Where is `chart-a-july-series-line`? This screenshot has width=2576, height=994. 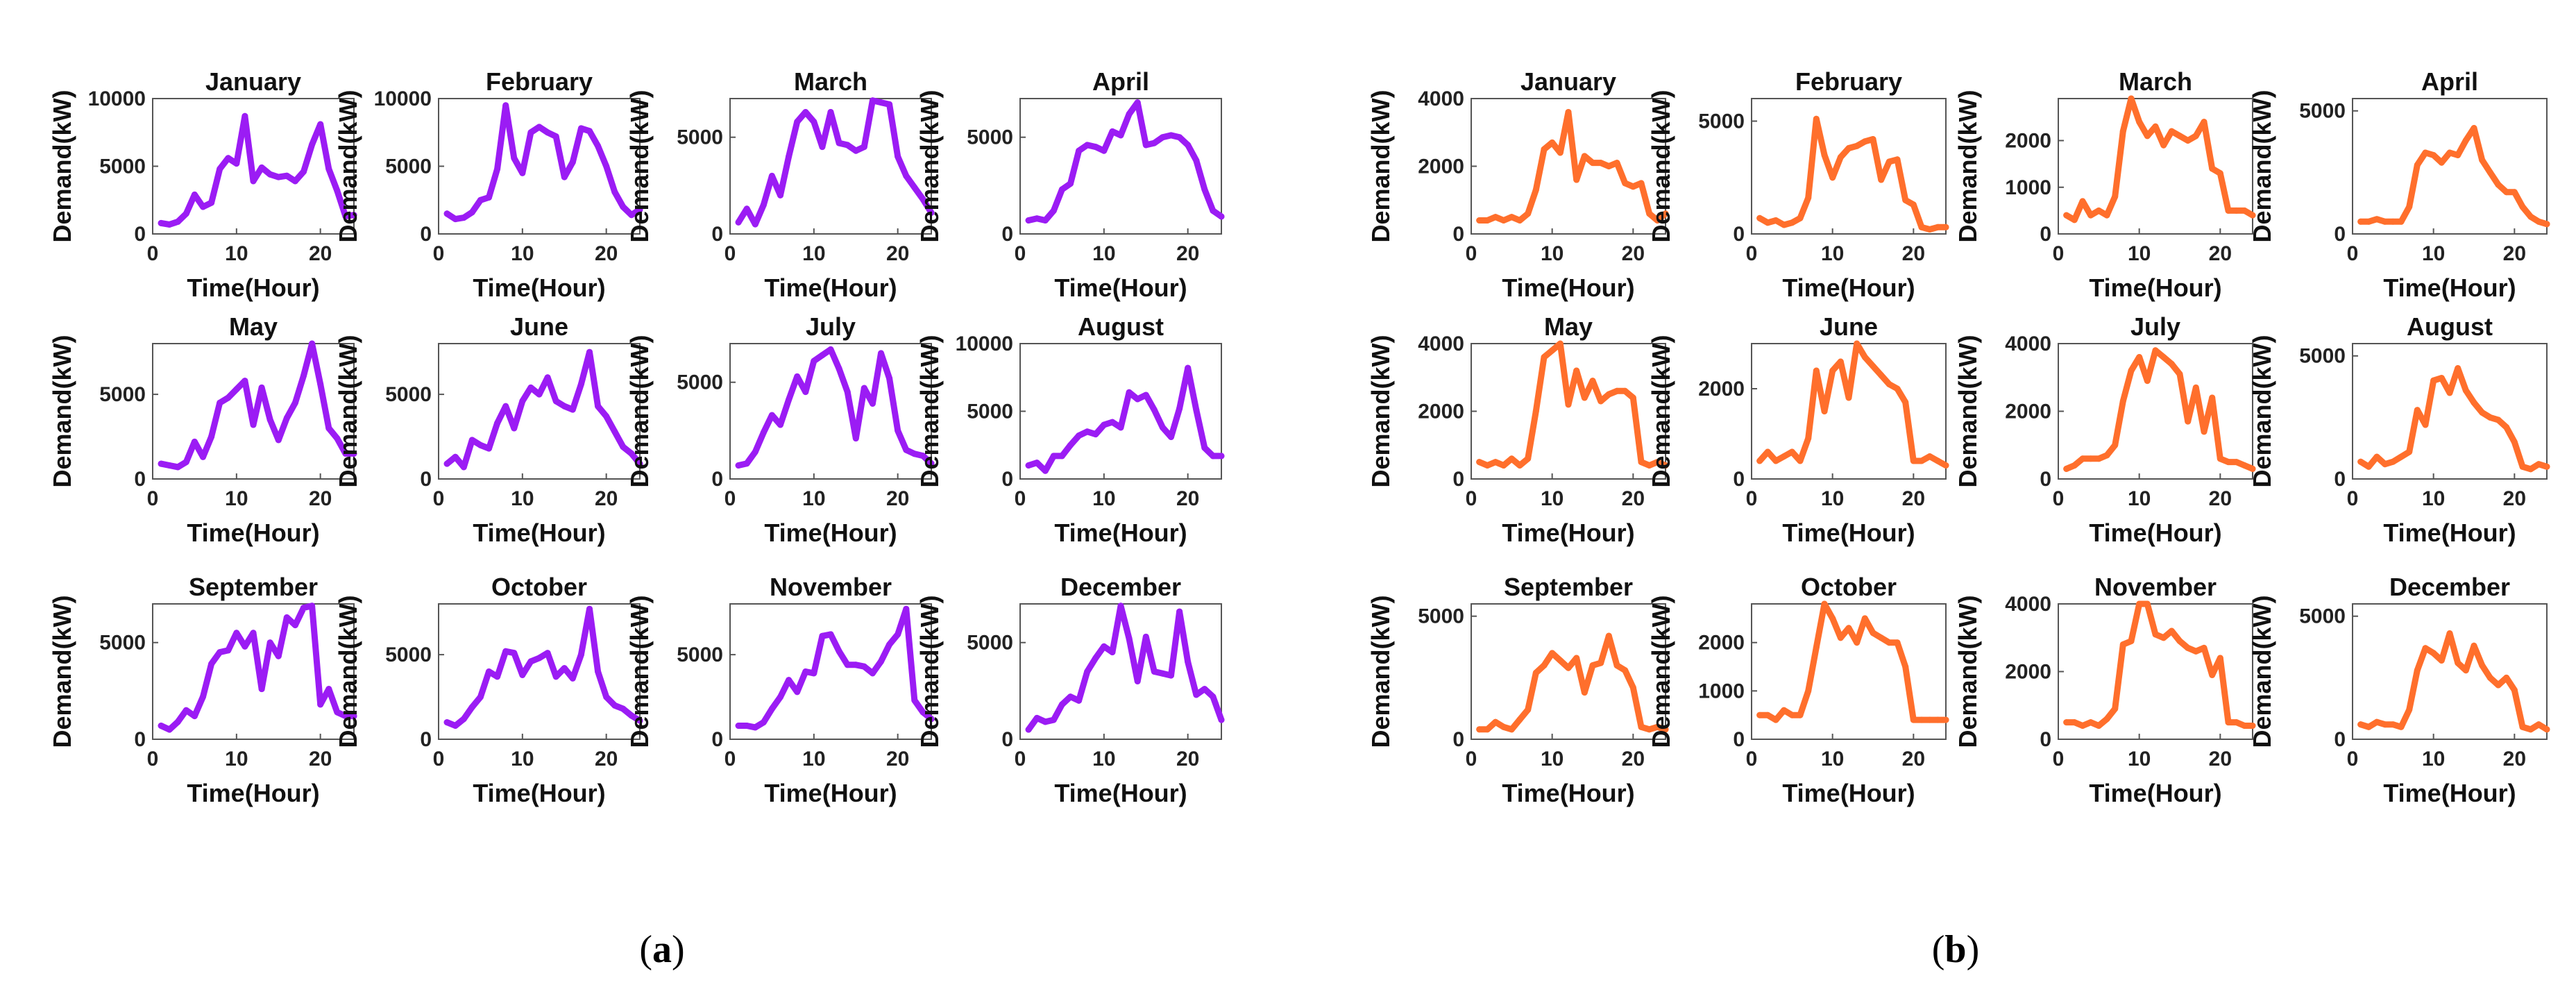
chart-a-july-series-line is located at coordinates (835, 408).